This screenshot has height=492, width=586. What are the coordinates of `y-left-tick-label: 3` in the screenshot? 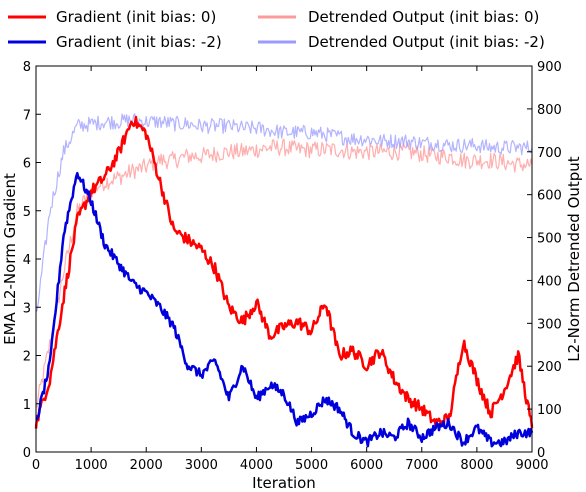 It's located at (27, 308).